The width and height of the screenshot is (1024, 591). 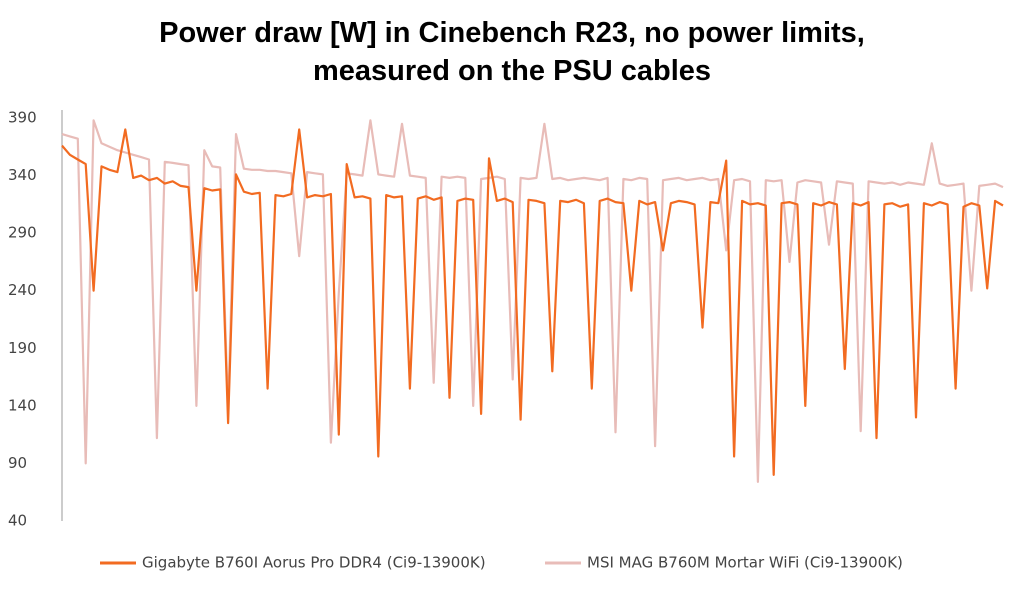 I want to click on y-tick-label: 40, so click(x=17, y=521).